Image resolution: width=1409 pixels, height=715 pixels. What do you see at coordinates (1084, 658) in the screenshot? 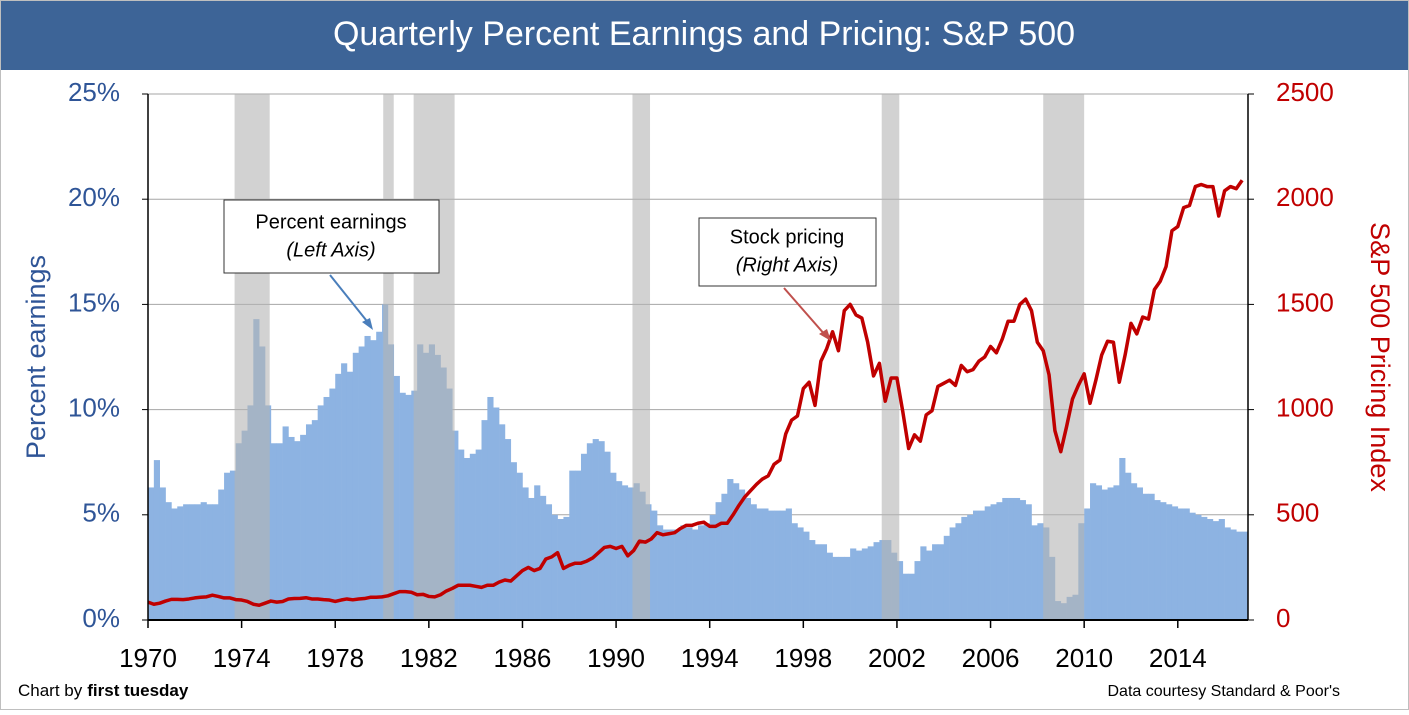
I see `x-tick-label: 2010` at bounding box center [1084, 658].